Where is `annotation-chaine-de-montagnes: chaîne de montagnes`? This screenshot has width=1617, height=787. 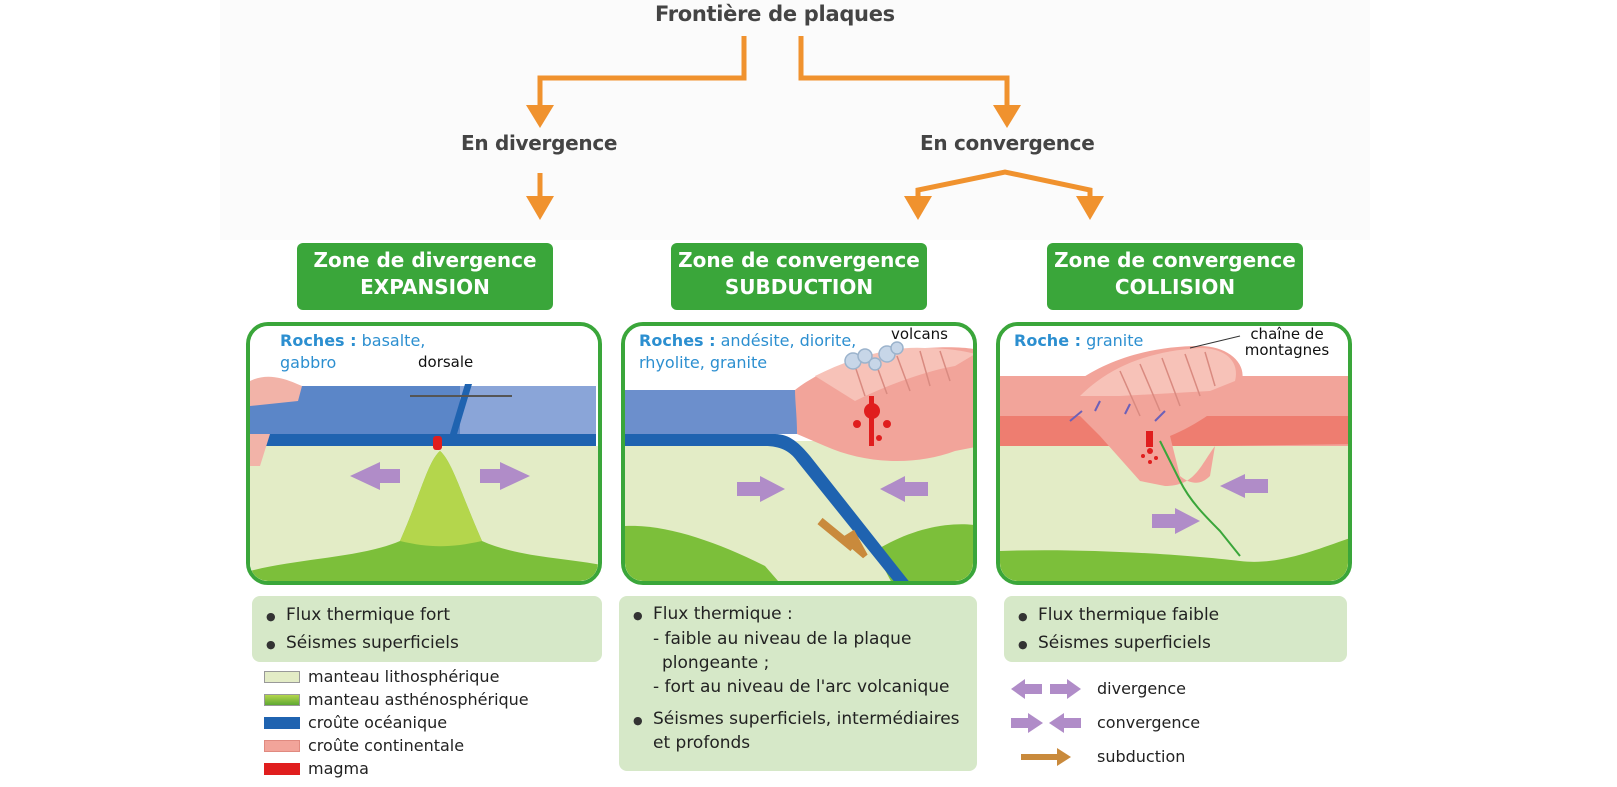
annotation-chaine-de-montagnes: chaîne de montagnes is located at coordinates (1287, 342).